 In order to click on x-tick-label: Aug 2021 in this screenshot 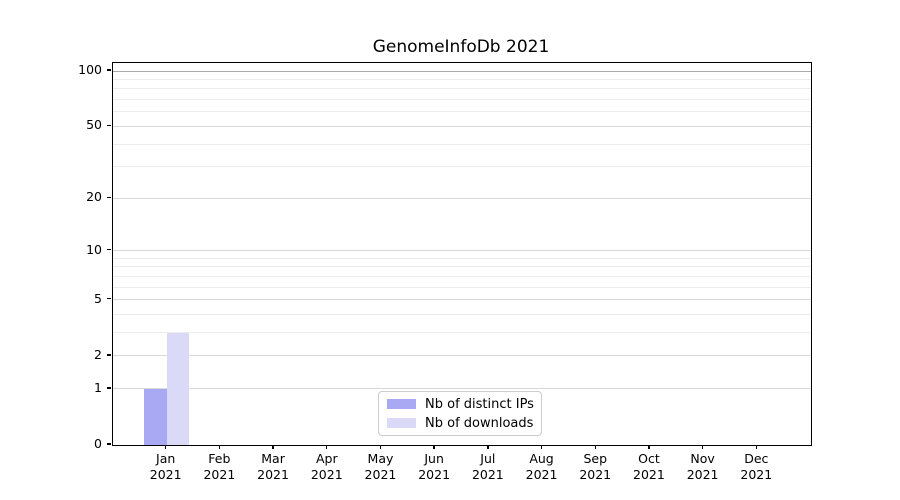, I will do `click(542, 467)`.